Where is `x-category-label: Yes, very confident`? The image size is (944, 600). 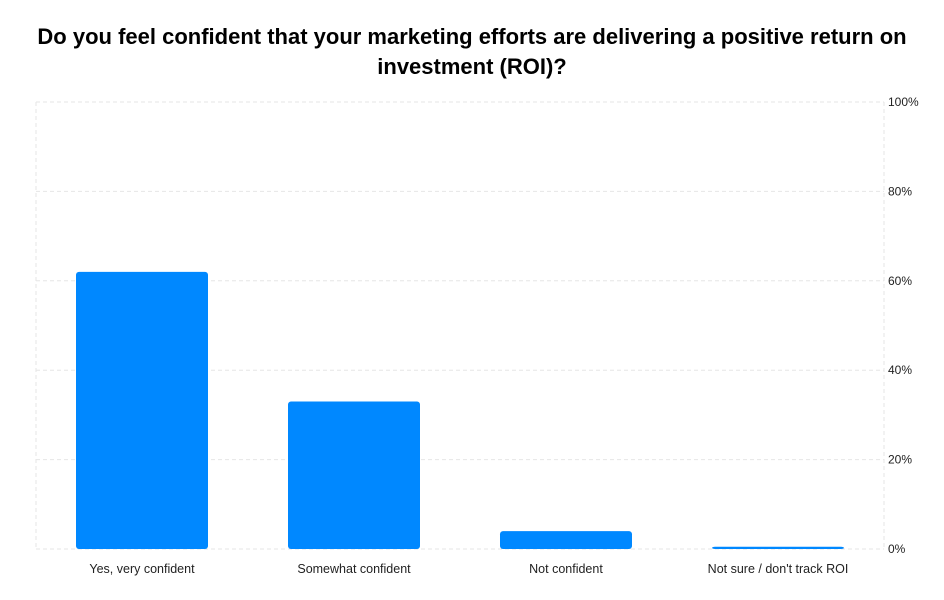
x-category-label: Yes, very confident is located at coordinates (142, 569).